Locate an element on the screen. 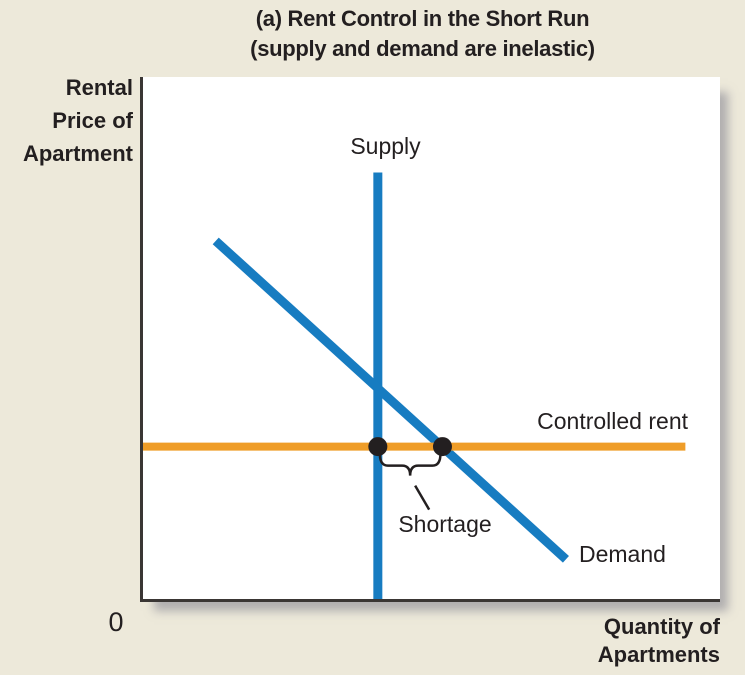 Image resolution: width=745 pixels, height=675 pixels. shortage-brace is located at coordinates (410, 464).